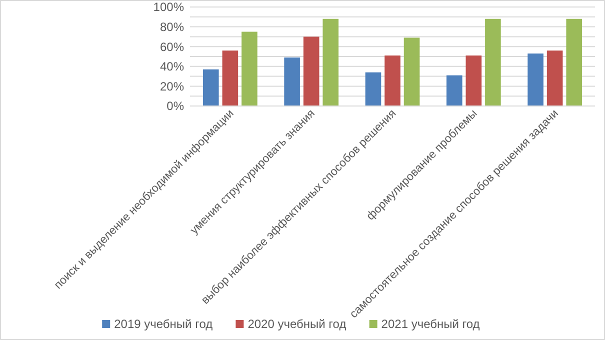 The height and width of the screenshot is (340, 605). Describe the element at coordinates (175, 106) in the screenshot. I see `y-tick-label: 0%` at that location.